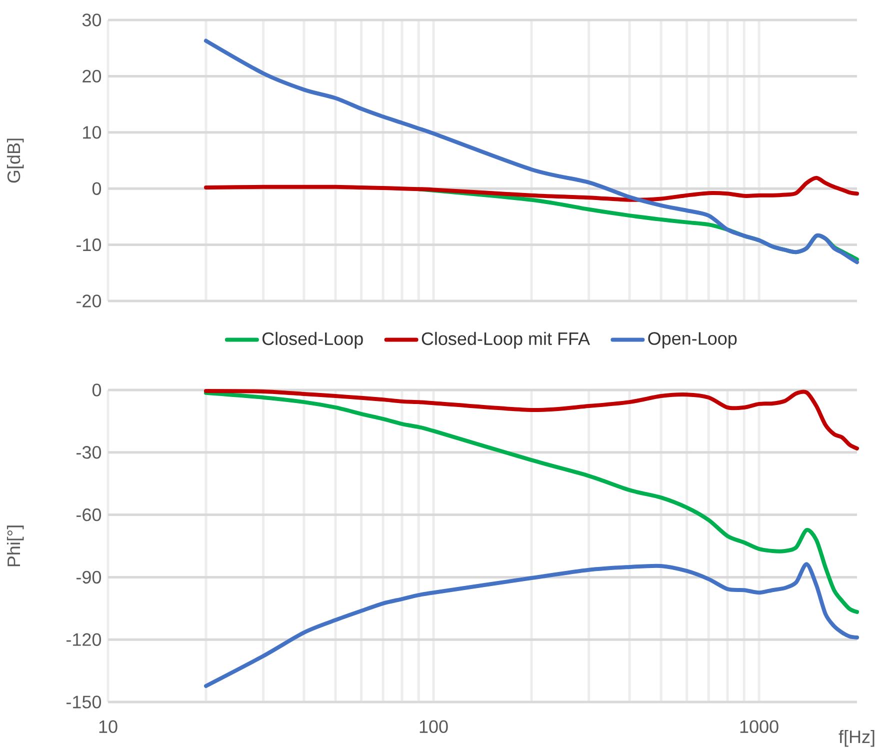 This screenshot has height=749, width=885. I want to click on x-tick-label: 1000, so click(759, 726).